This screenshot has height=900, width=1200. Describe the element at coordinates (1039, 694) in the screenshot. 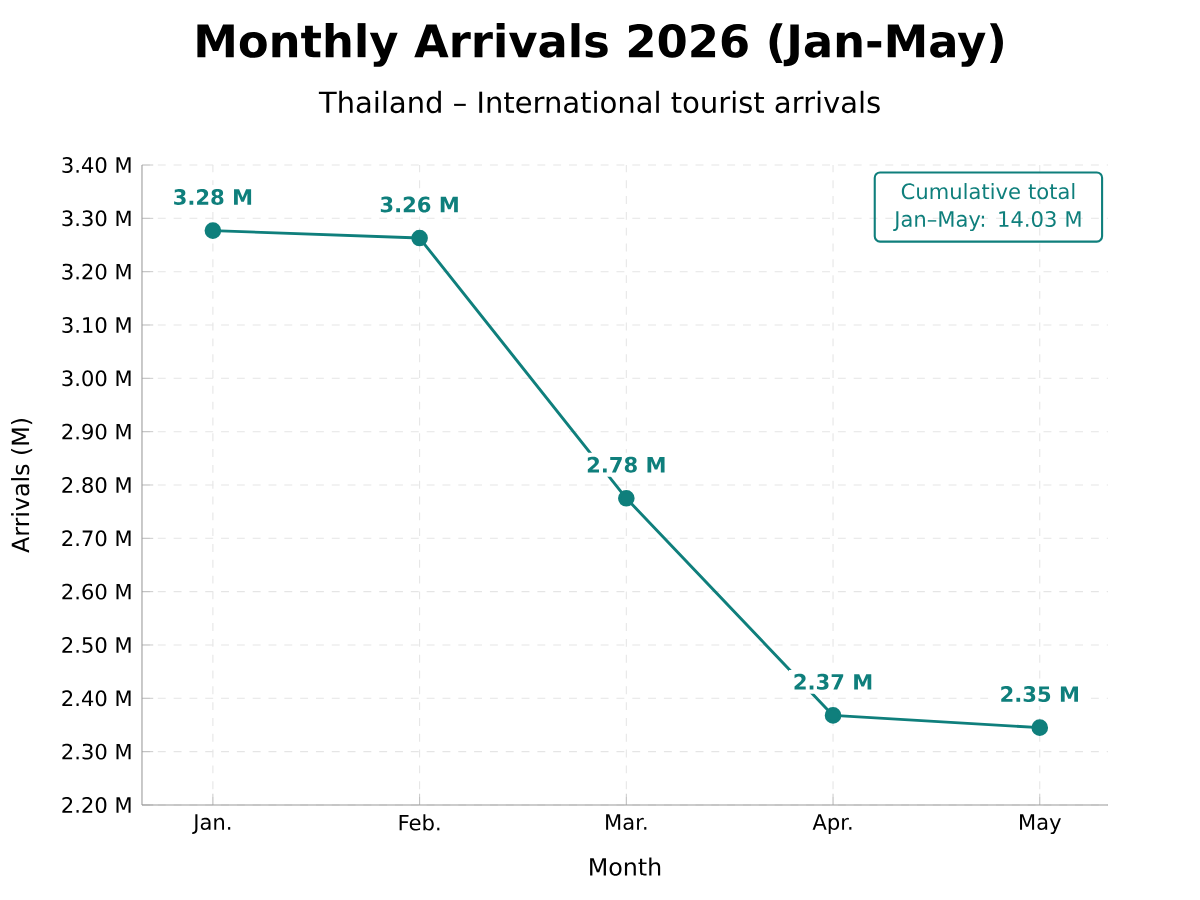

I see `data-label: 2.35 M` at that location.